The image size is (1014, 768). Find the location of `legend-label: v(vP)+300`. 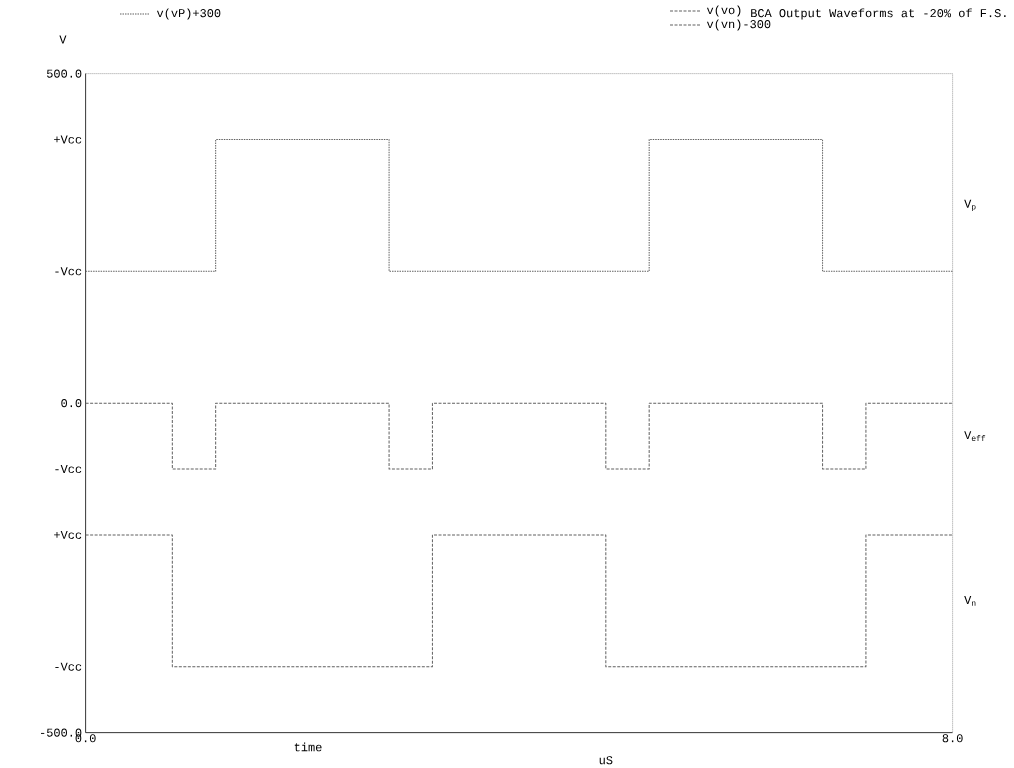

legend-label: v(vP)+300 is located at coordinates (188, 14).